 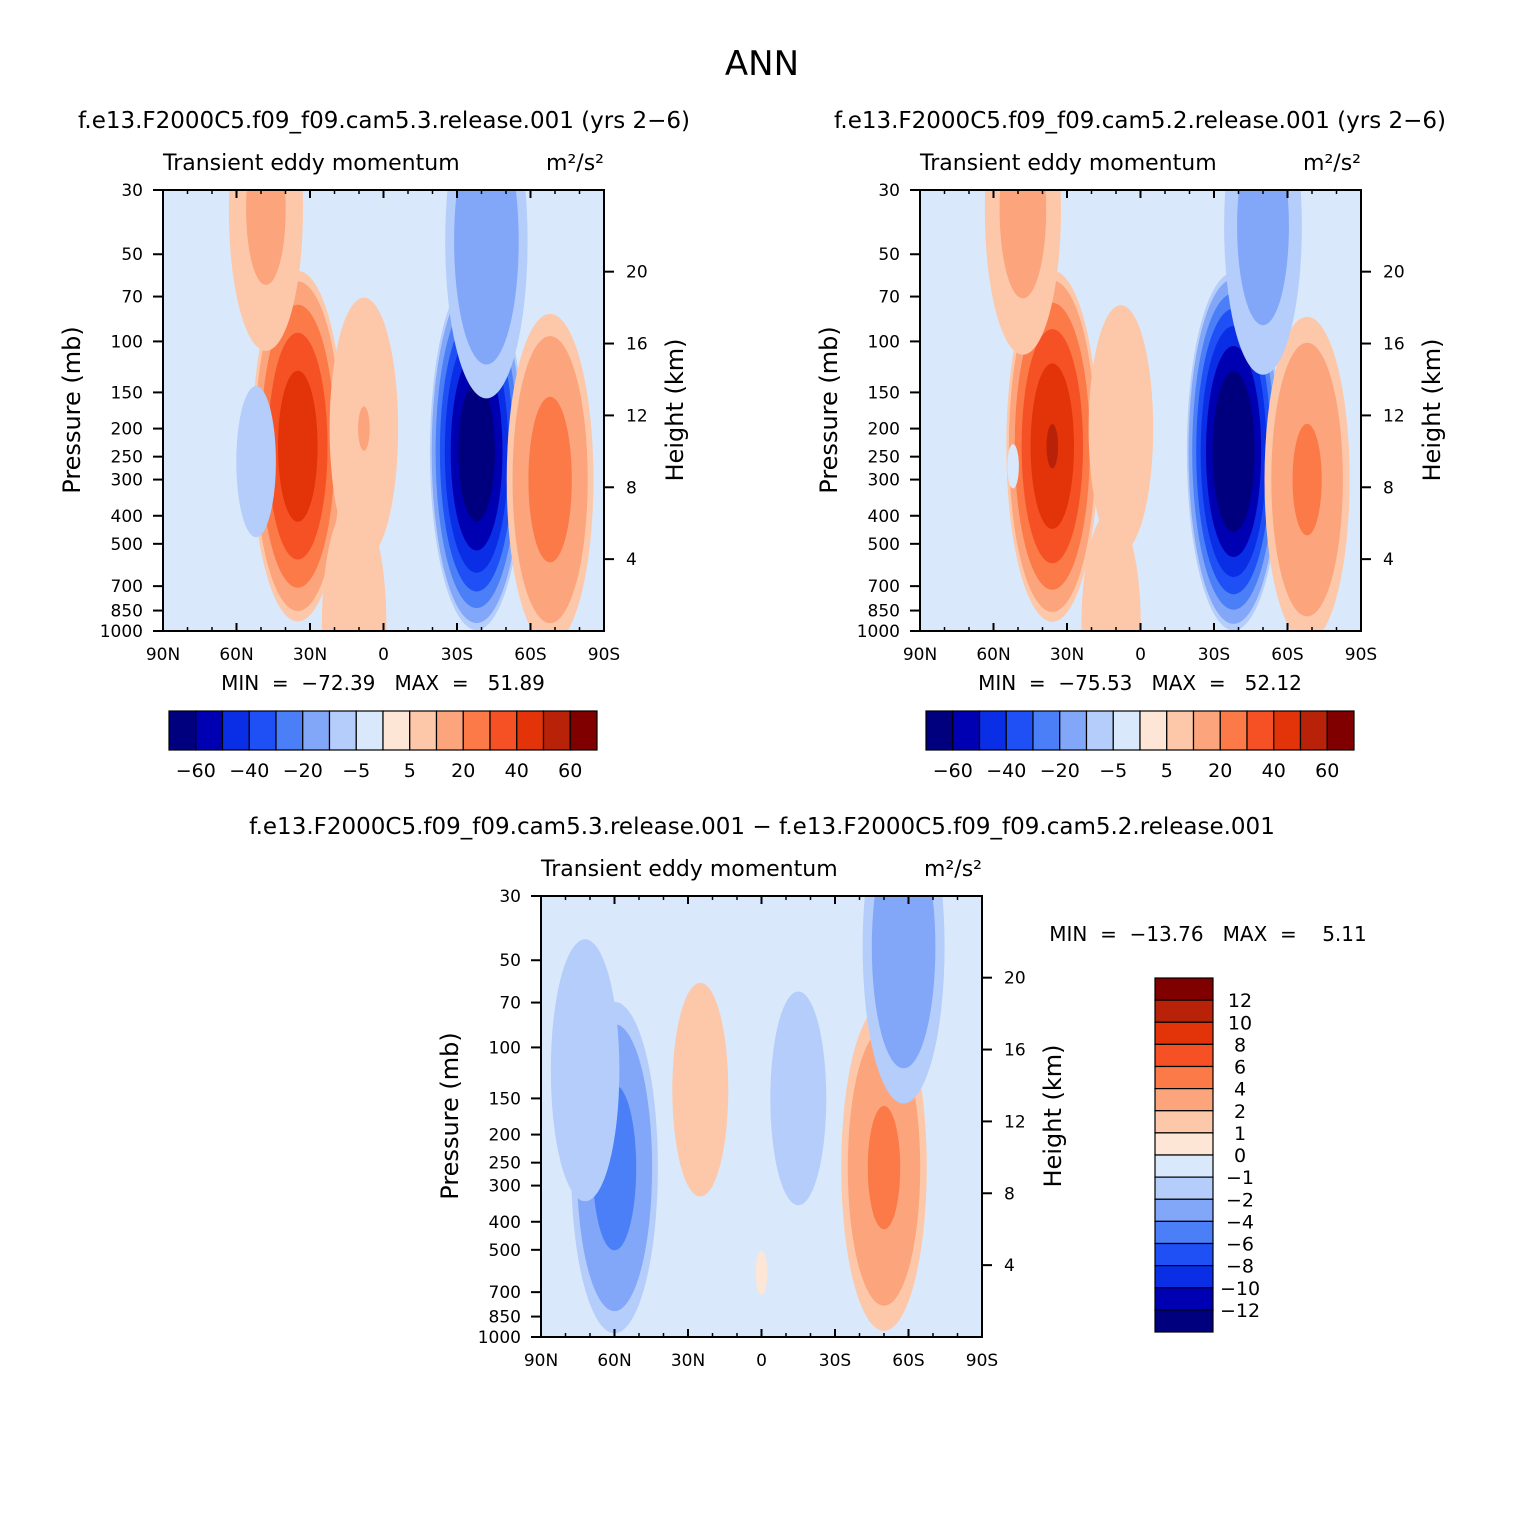 I want to click on colorbar-label: 6, so click(x=1240, y=1068).